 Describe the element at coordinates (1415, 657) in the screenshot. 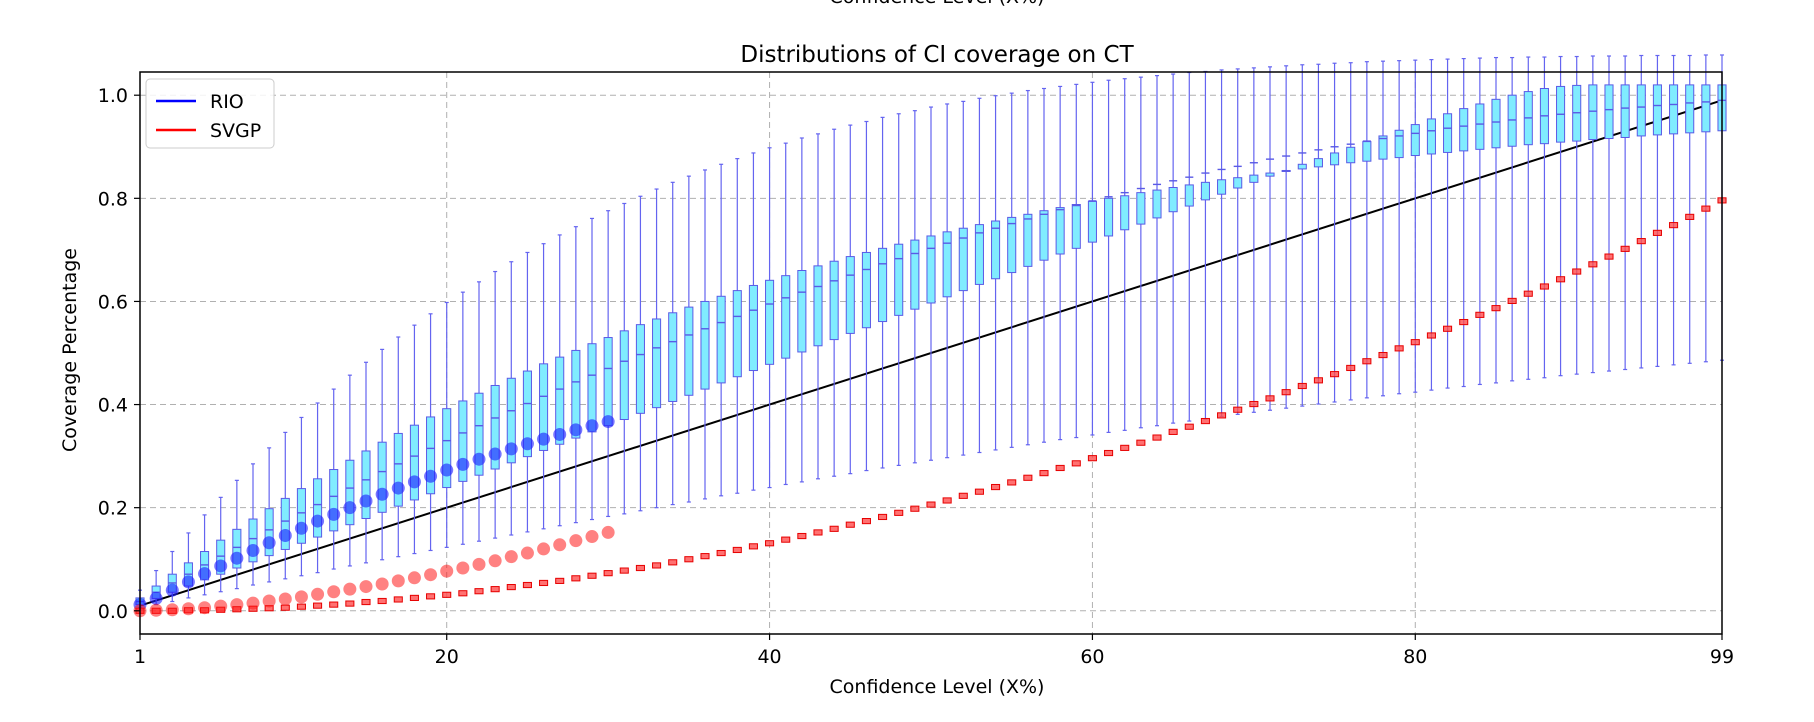

I see `x-tick-label: 80` at that location.